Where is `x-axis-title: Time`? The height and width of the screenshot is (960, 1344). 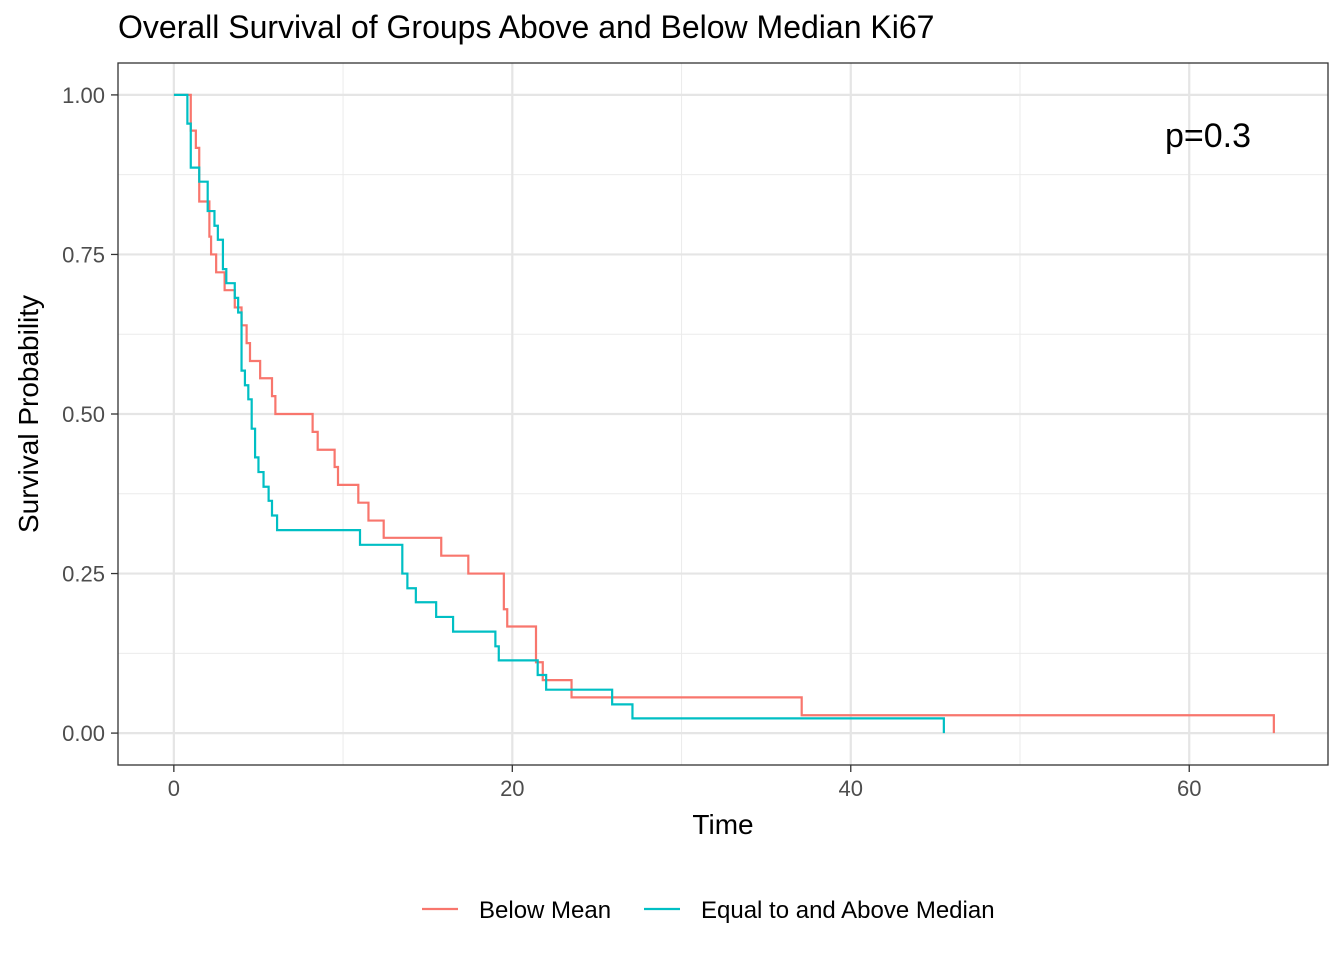 x-axis-title: Time is located at coordinates (722, 824).